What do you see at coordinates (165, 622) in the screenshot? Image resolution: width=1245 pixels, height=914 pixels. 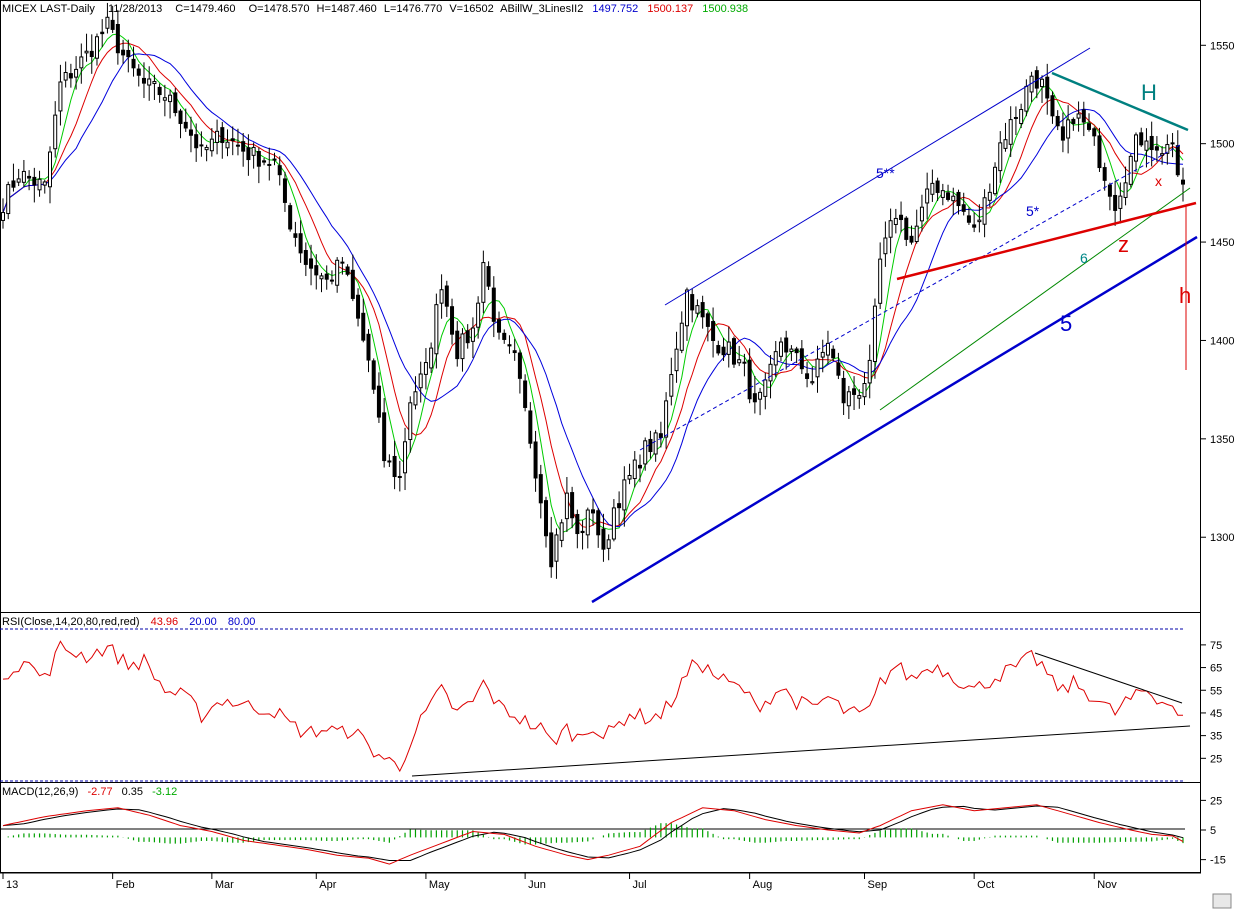 I see `rsi-value: 43.96` at bounding box center [165, 622].